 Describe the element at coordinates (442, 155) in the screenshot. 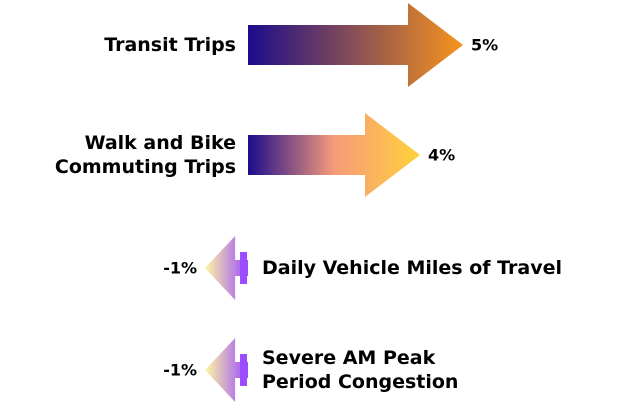

I see `value-label: 4%` at that location.